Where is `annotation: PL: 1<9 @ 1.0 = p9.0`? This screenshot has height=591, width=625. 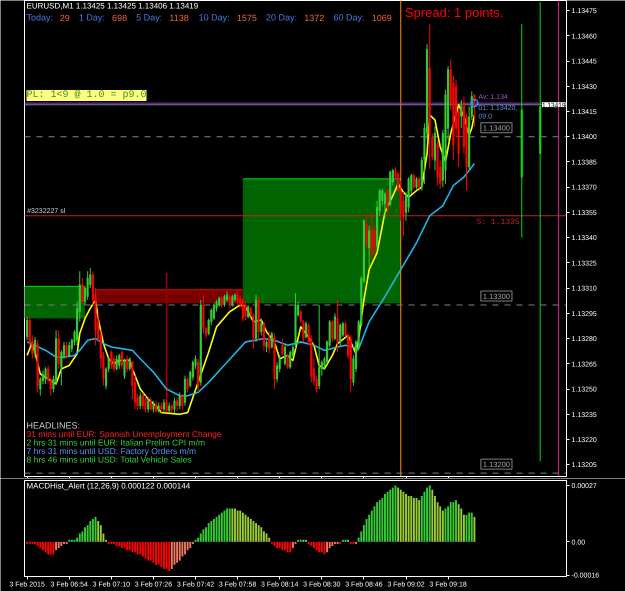 annotation: PL: 1<9 @ 1.0 = p9.0 is located at coordinates (86, 95).